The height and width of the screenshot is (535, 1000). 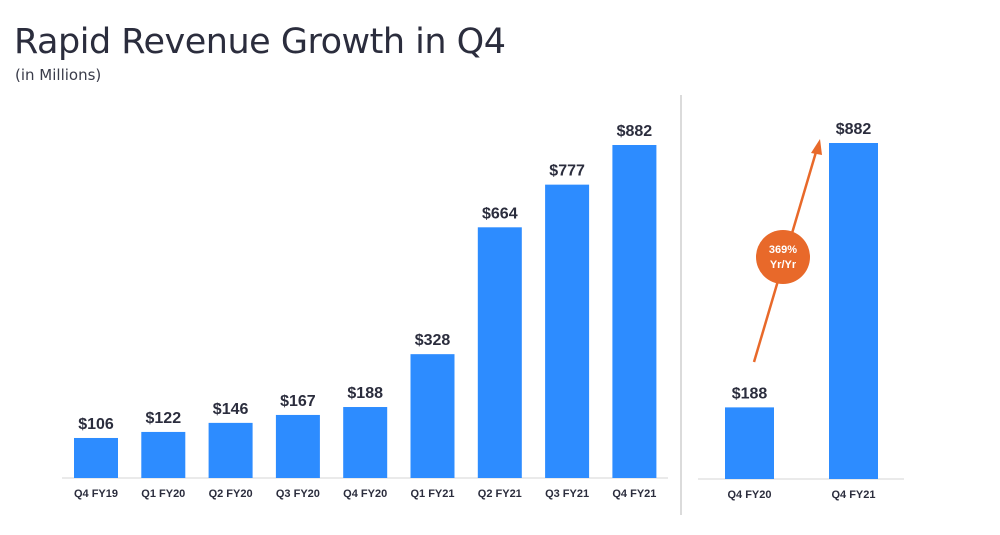 I want to click on x-tick-label: Q1 FY20, so click(x=163, y=494).